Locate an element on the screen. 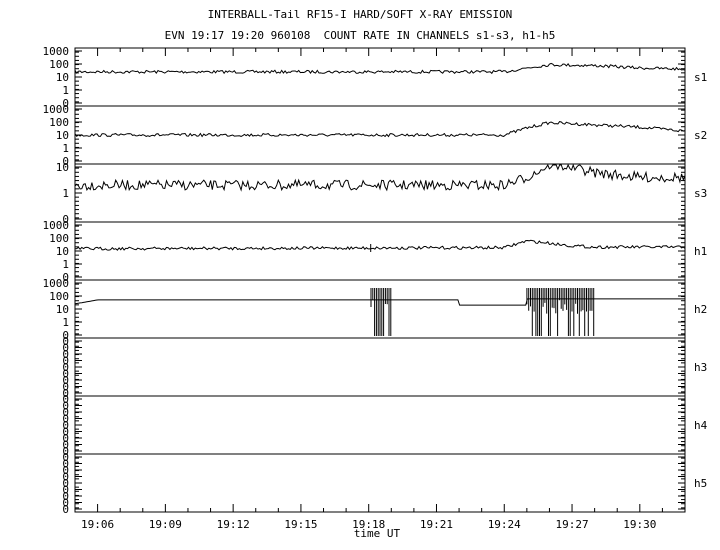 Image resolution: width=720 pixels, height=550 pixels. panel-frame-s3 is located at coordinates (380, 193).